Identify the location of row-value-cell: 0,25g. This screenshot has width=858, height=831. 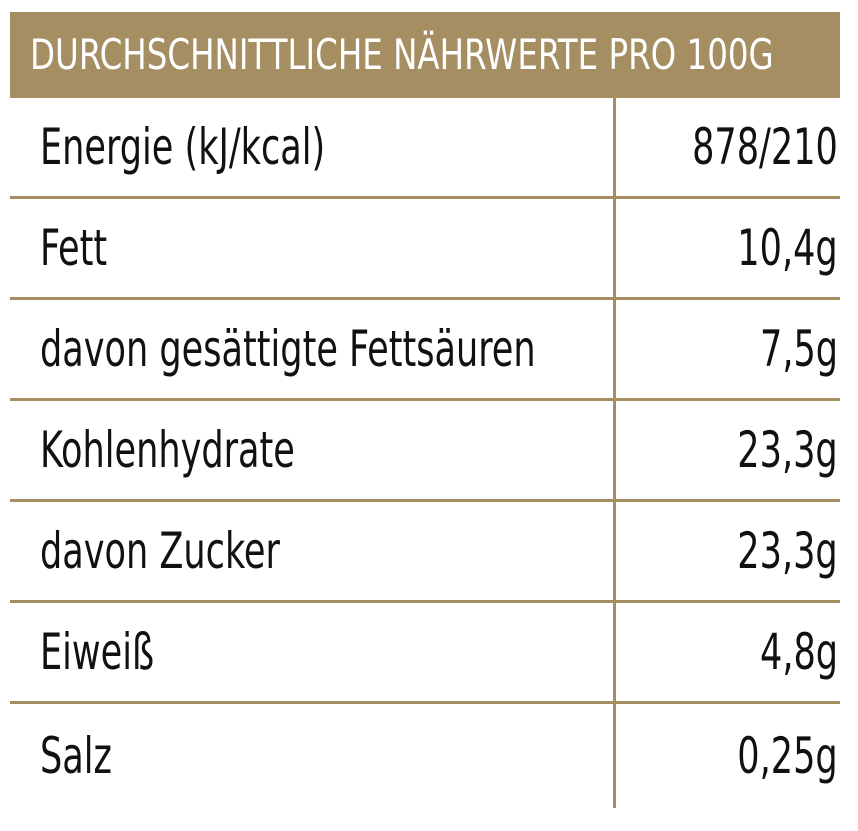
(728, 756).